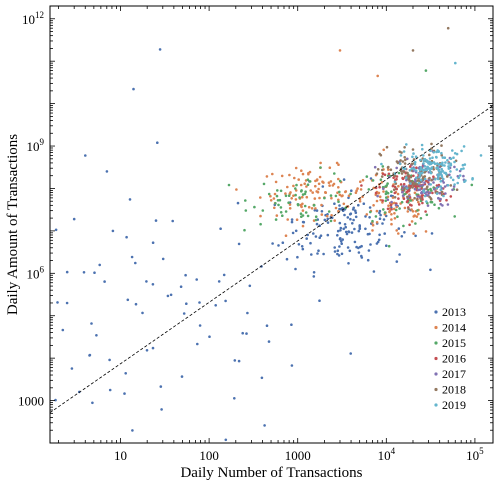  I want to click on legend-label: 2015, so click(454, 343).